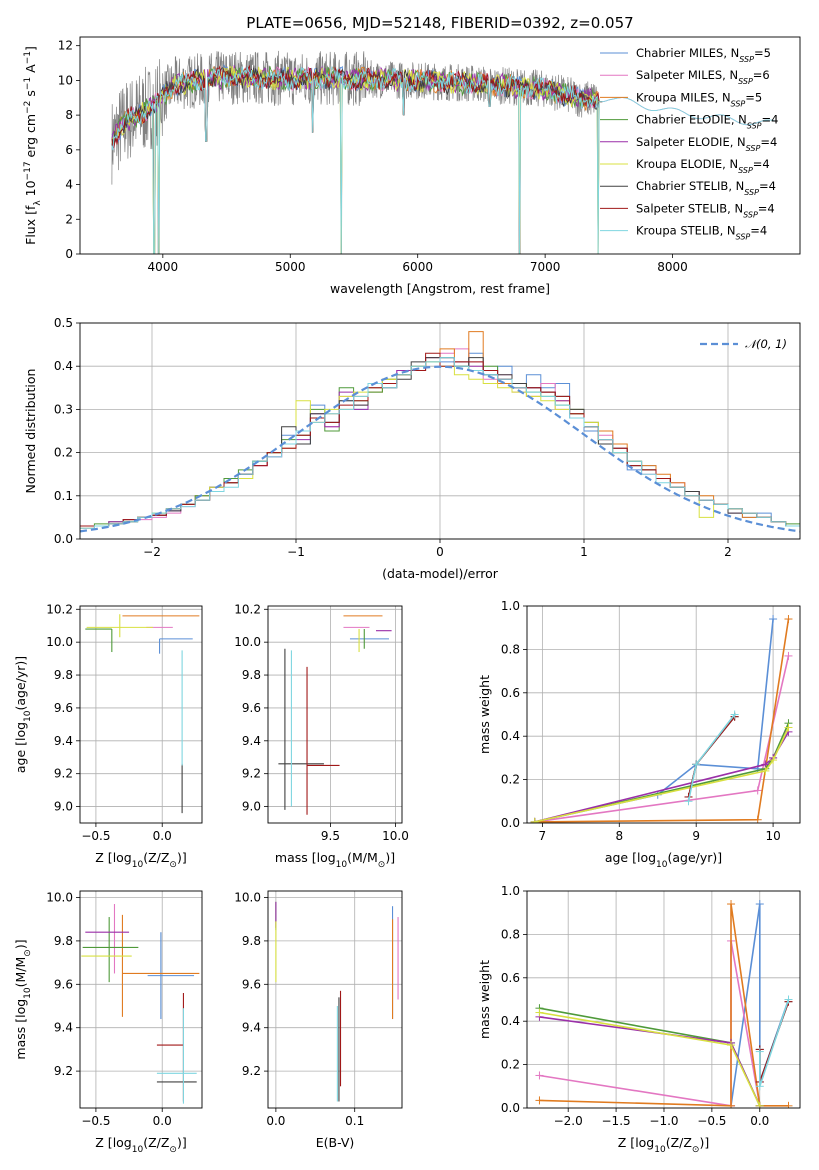 Image resolution: width=819 pixels, height=1170 pixels. I want to click on x-tick-label: 5000, so click(290, 267).